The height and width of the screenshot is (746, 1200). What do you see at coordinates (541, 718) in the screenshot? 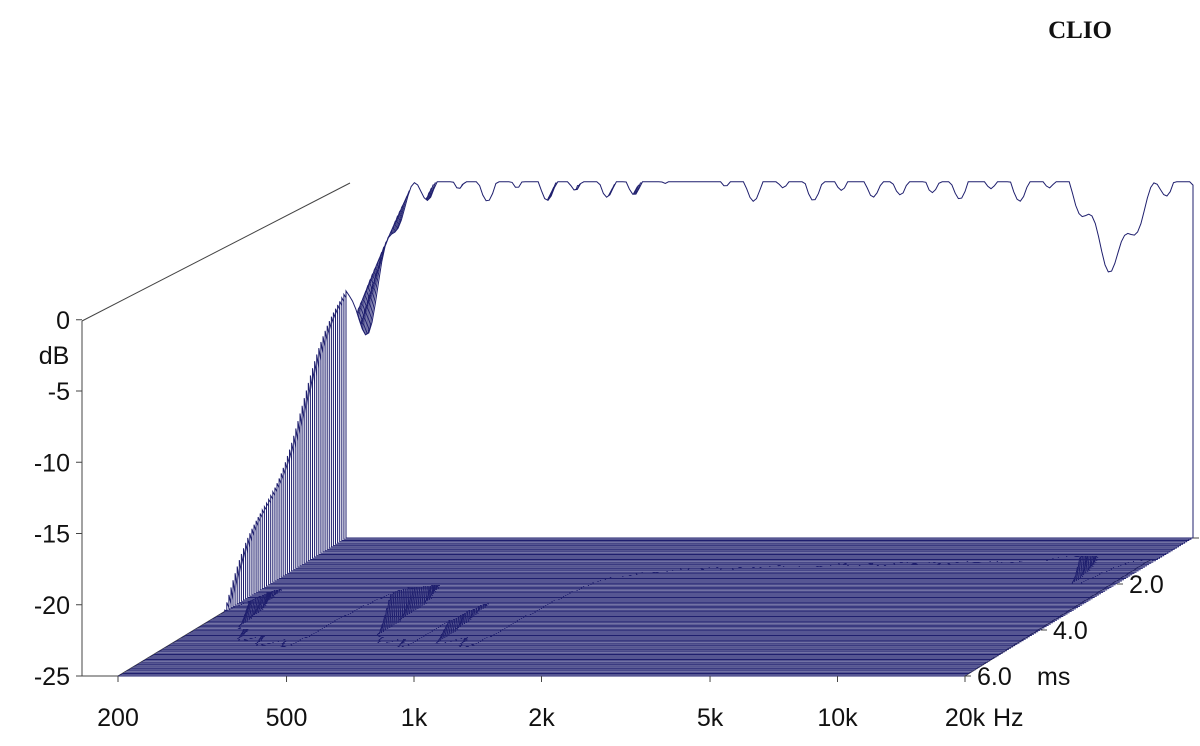
I see `x-tick-label: 2k` at bounding box center [541, 718].